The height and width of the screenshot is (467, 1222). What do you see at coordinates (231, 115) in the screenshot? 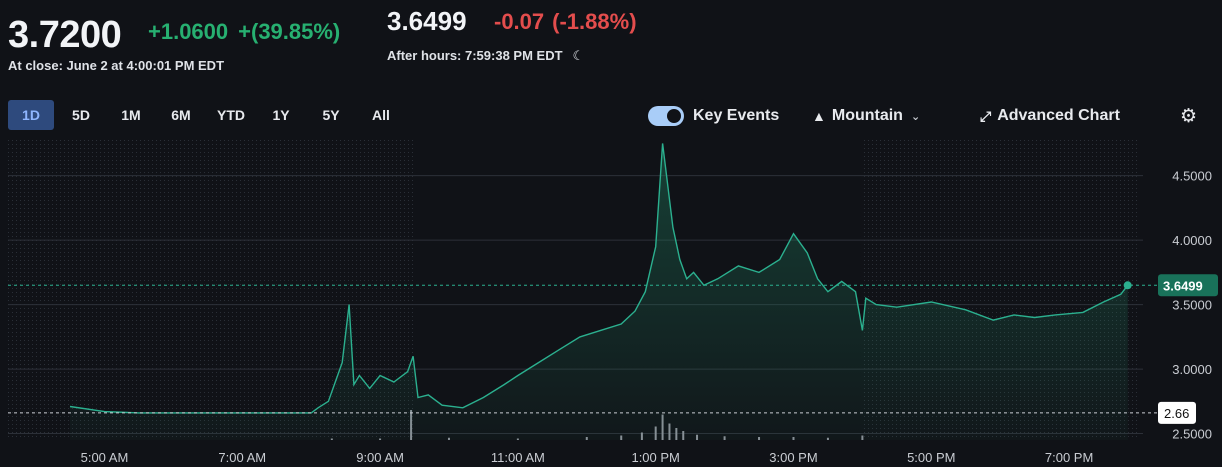
I see `range-ytd-button: YTD` at bounding box center [231, 115].